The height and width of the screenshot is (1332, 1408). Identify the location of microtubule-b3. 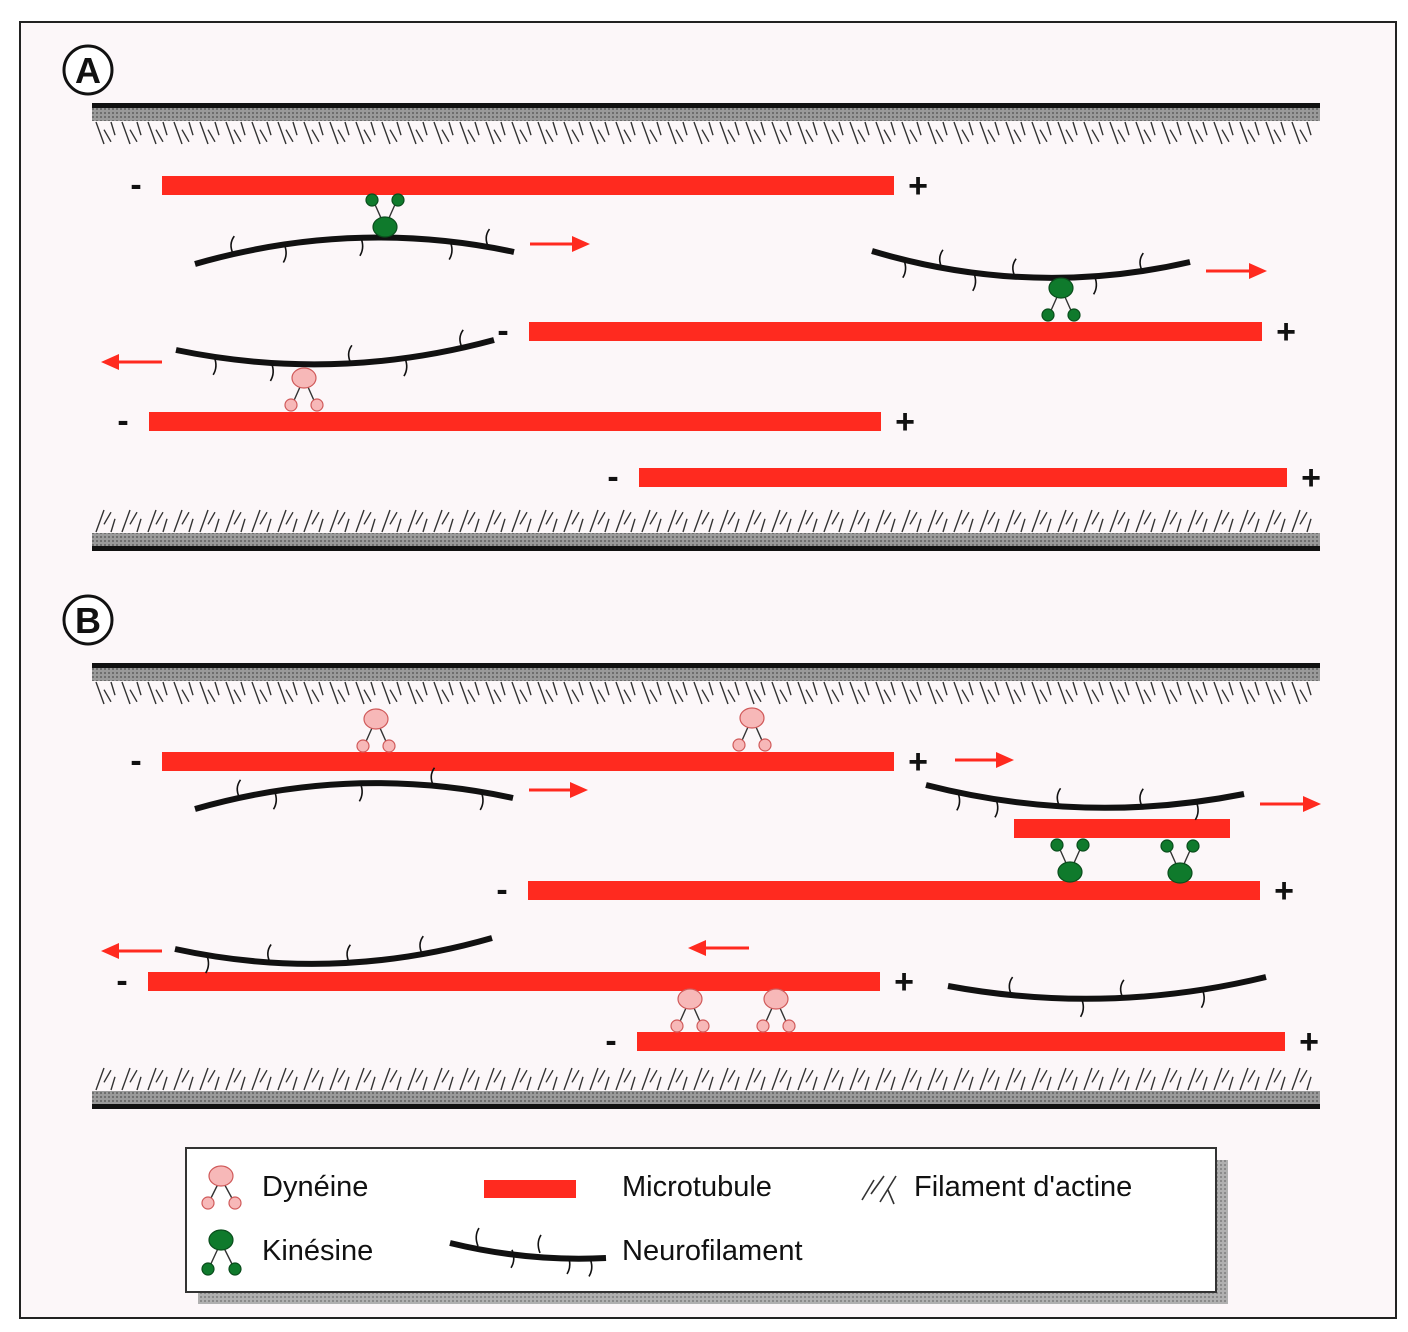
(514, 981).